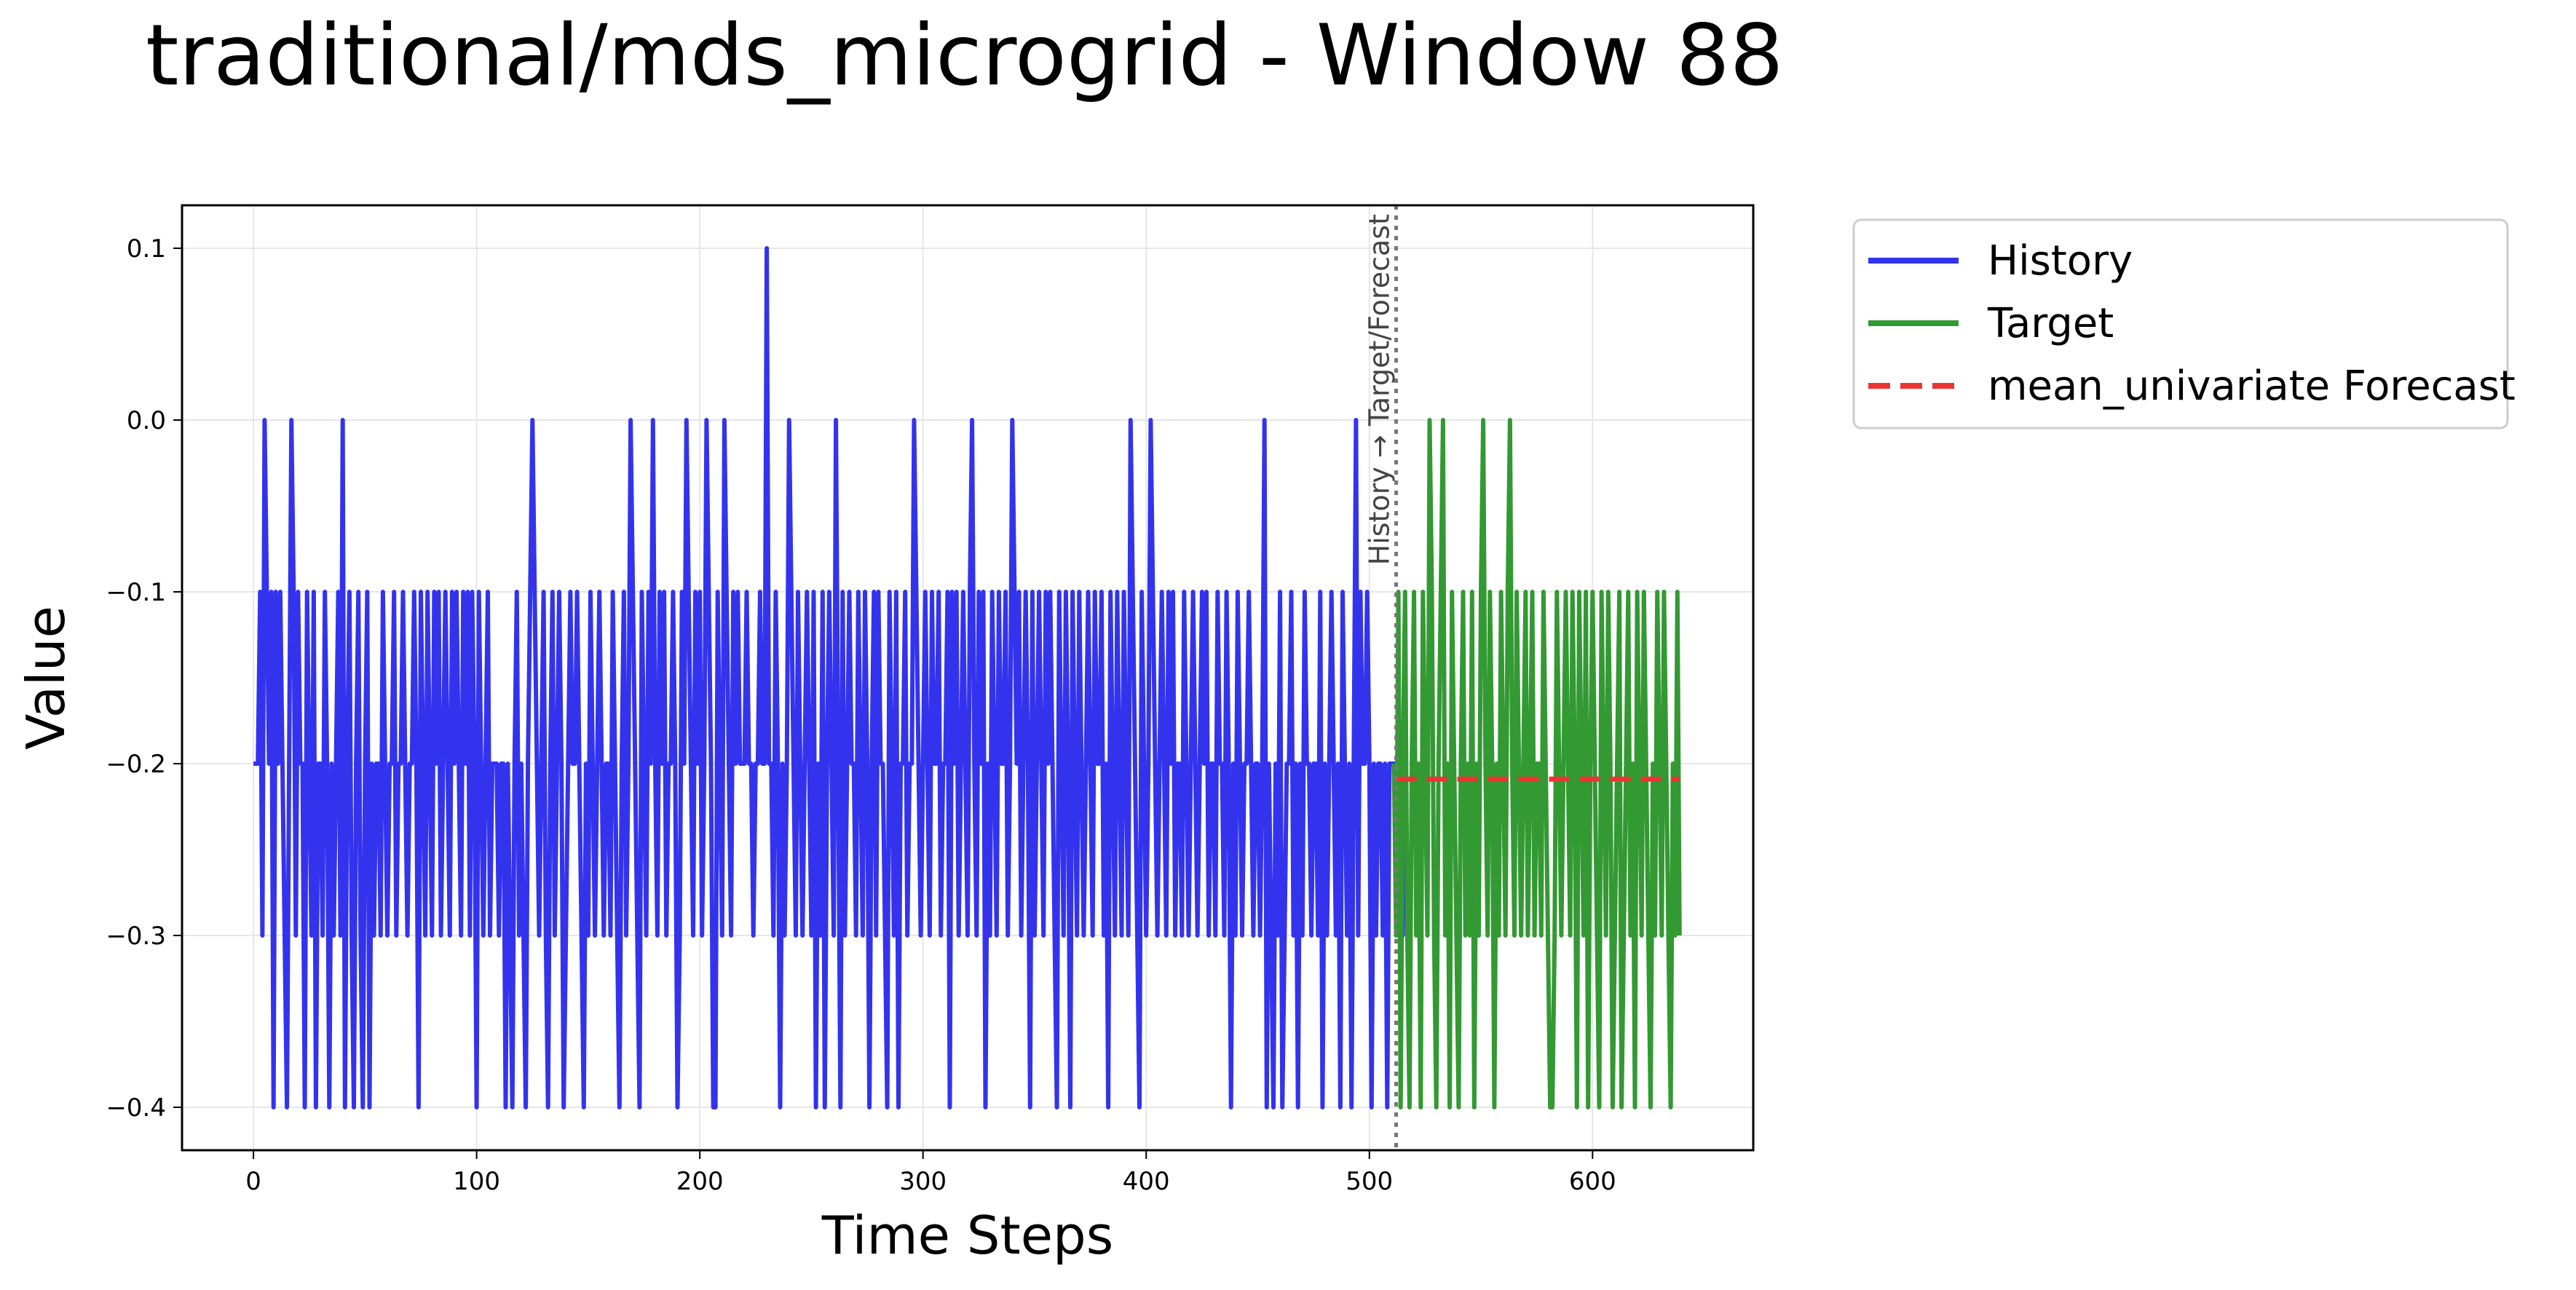 The height and width of the screenshot is (1290, 2576). Describe the element at coordinates (144, 679) in the screenshot. I see `y-axis-ticks: 0.1 0.0 −0.1 −0.2 −0.3 −0.4` at that location.